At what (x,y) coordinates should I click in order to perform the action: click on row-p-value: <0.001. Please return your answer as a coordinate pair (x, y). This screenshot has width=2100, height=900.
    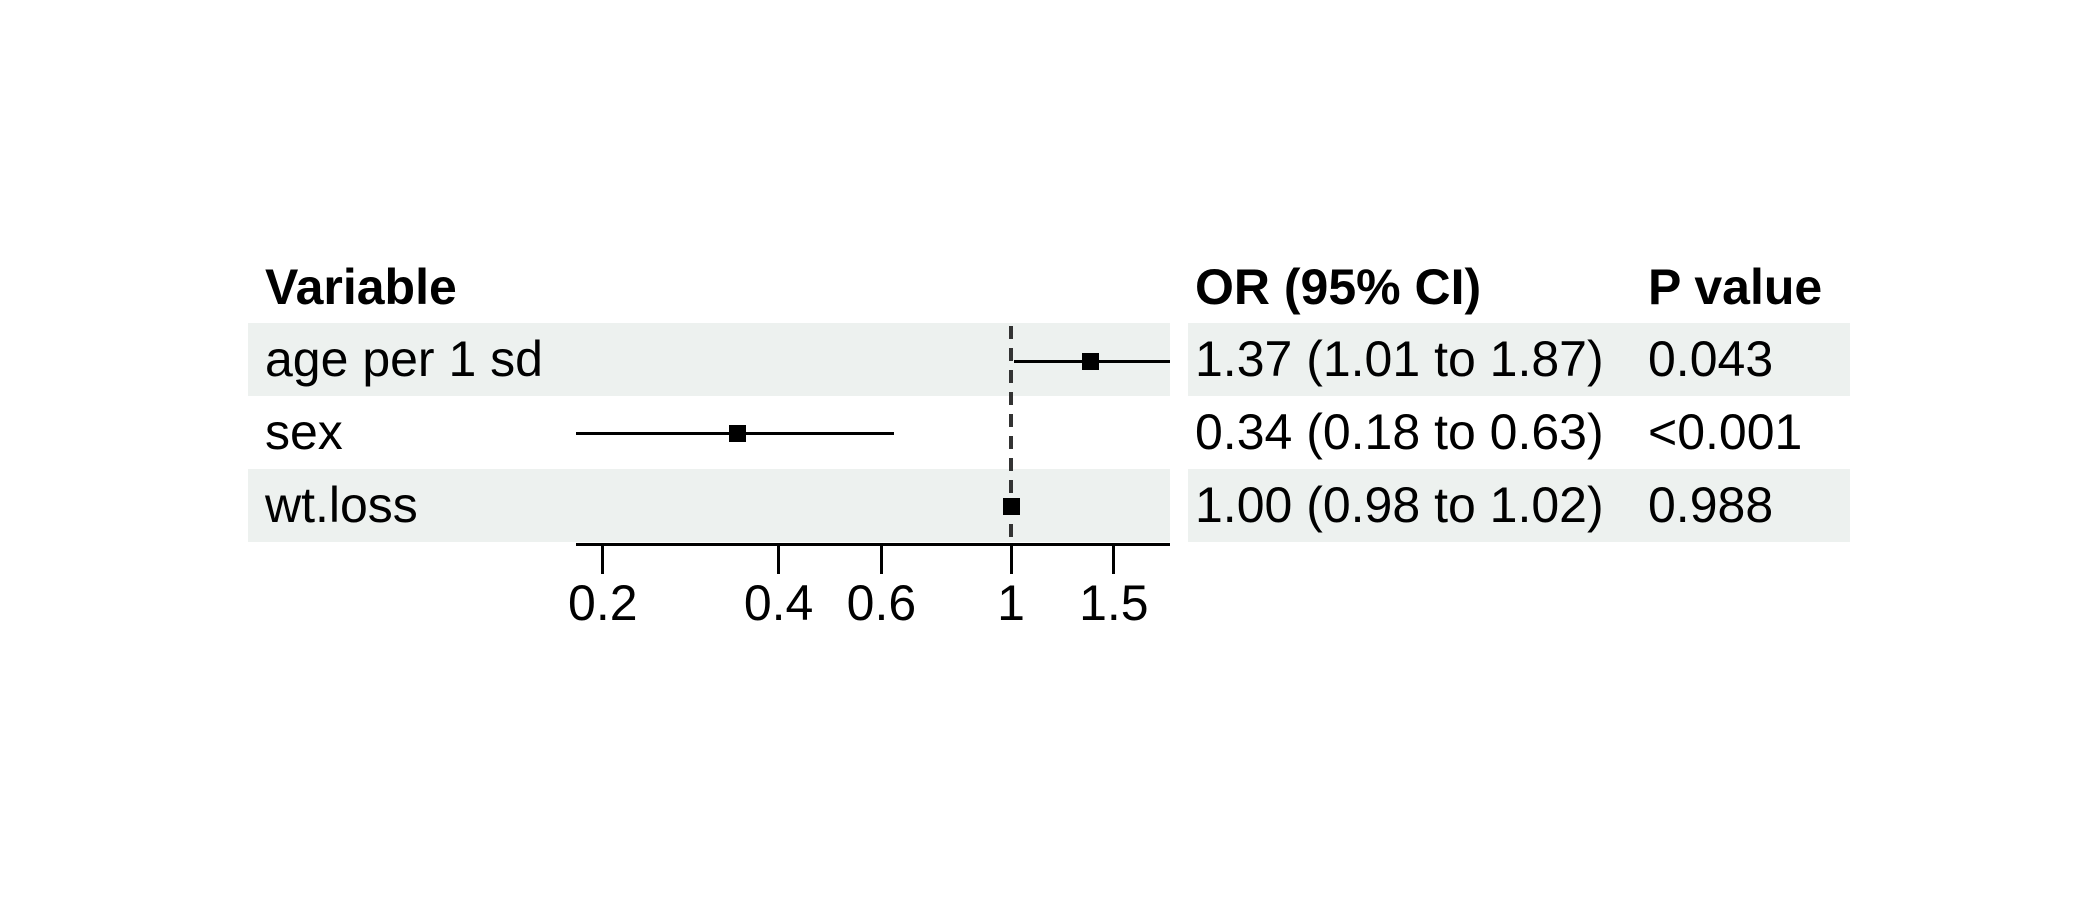
    Looking at the image, I should click on (1725, 432).